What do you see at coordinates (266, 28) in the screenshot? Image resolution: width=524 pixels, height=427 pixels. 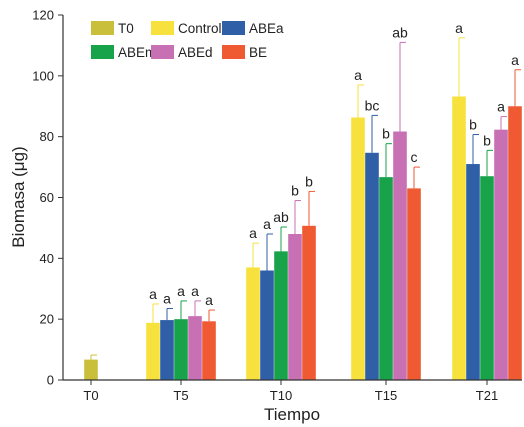 I see `legend-label: ABEa` at bounding box center [266, 28].